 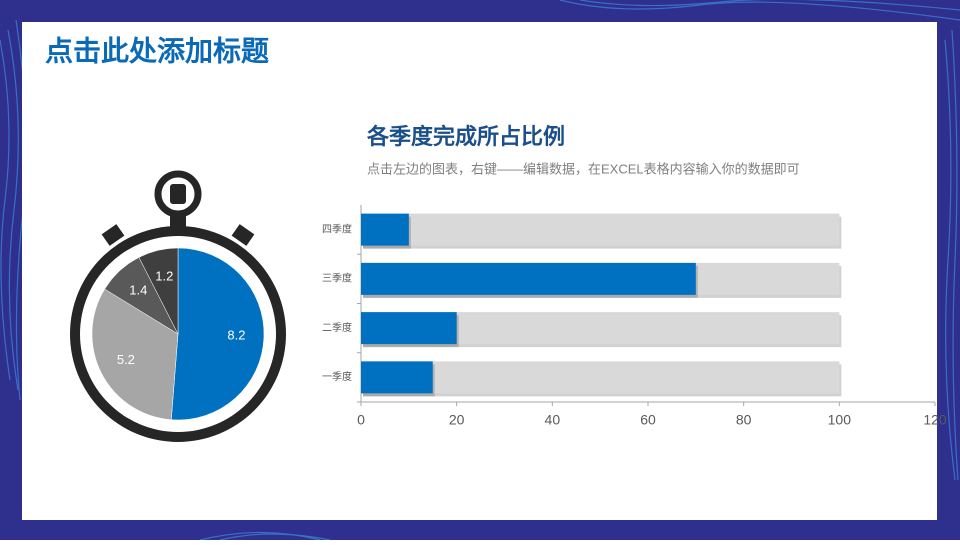 What do you see at coordinates (648, 420) in the screenshot?
I see `x-tick-label: 60` at bounding box center [648, 420].